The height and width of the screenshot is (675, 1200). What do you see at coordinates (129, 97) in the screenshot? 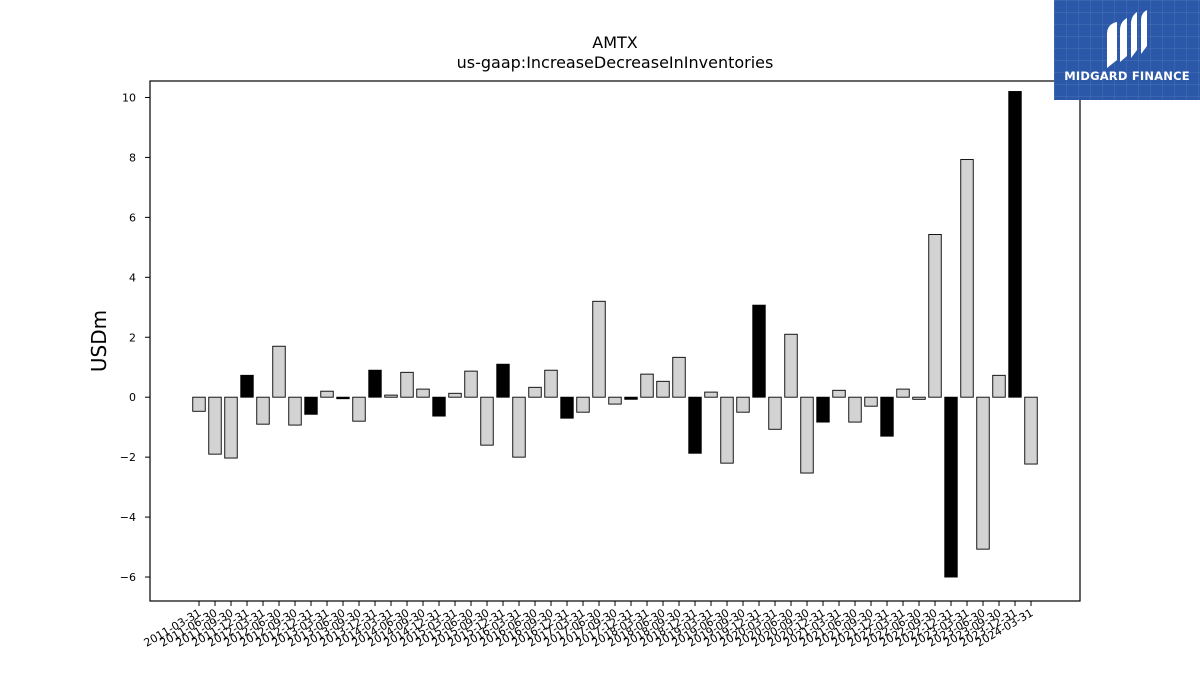
I see `y-tick-label: 10` at bounding box center [129, 97].